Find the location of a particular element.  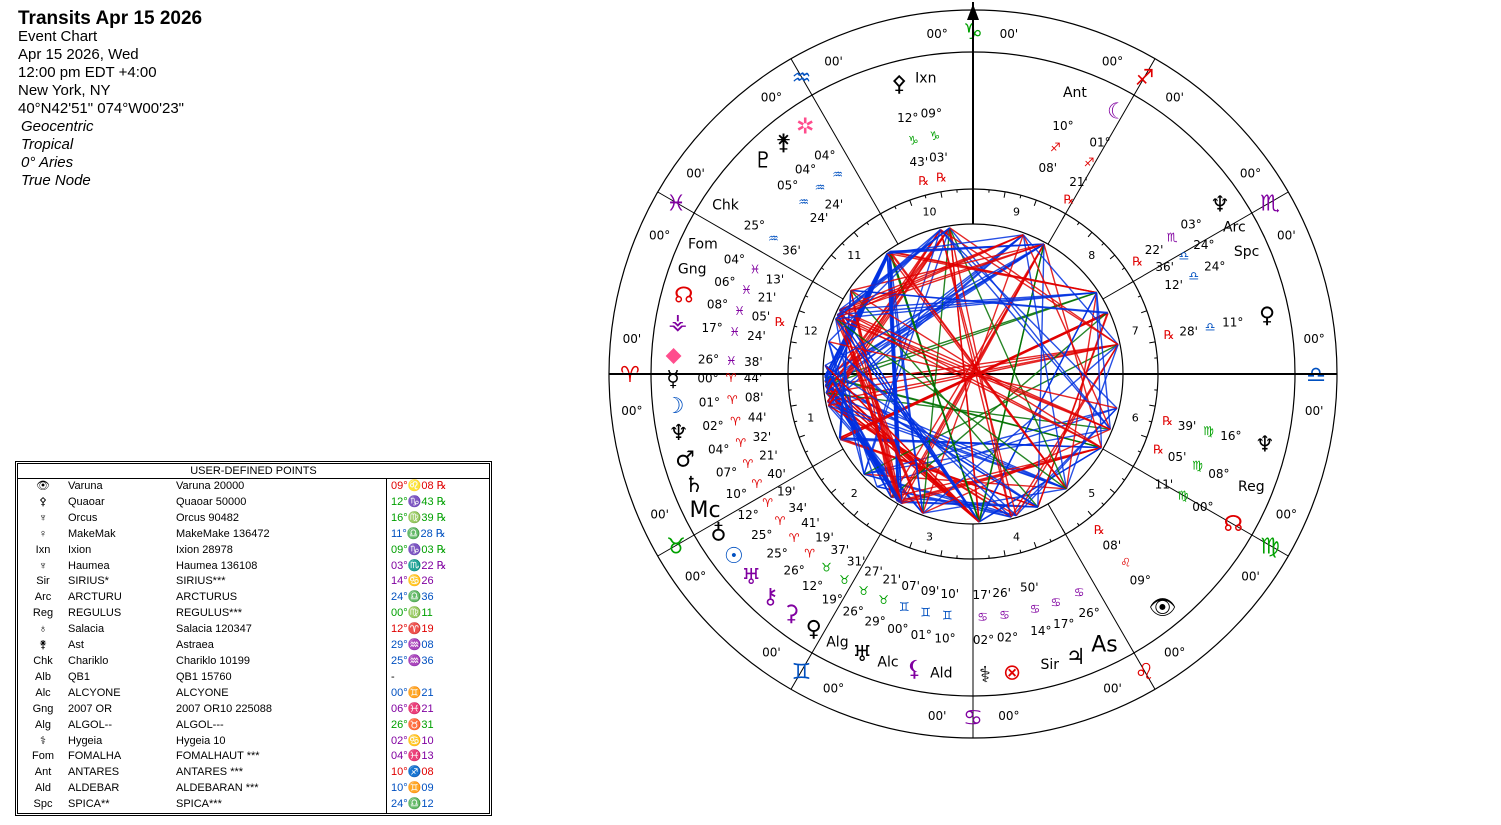

points-name: Hygeia is located at coordinates (85, 740).